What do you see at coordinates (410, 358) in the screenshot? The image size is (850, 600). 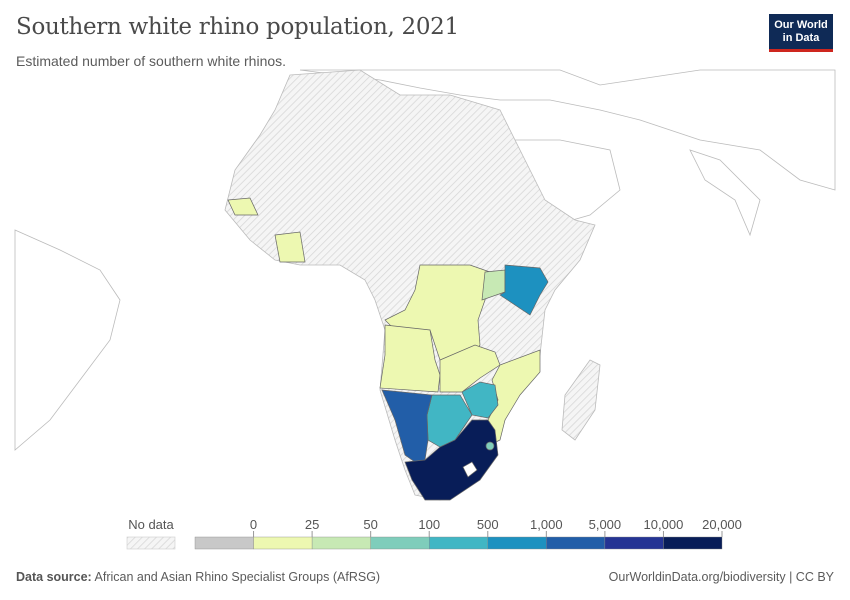 I see `country-angola` at bounding box center [410, 358].